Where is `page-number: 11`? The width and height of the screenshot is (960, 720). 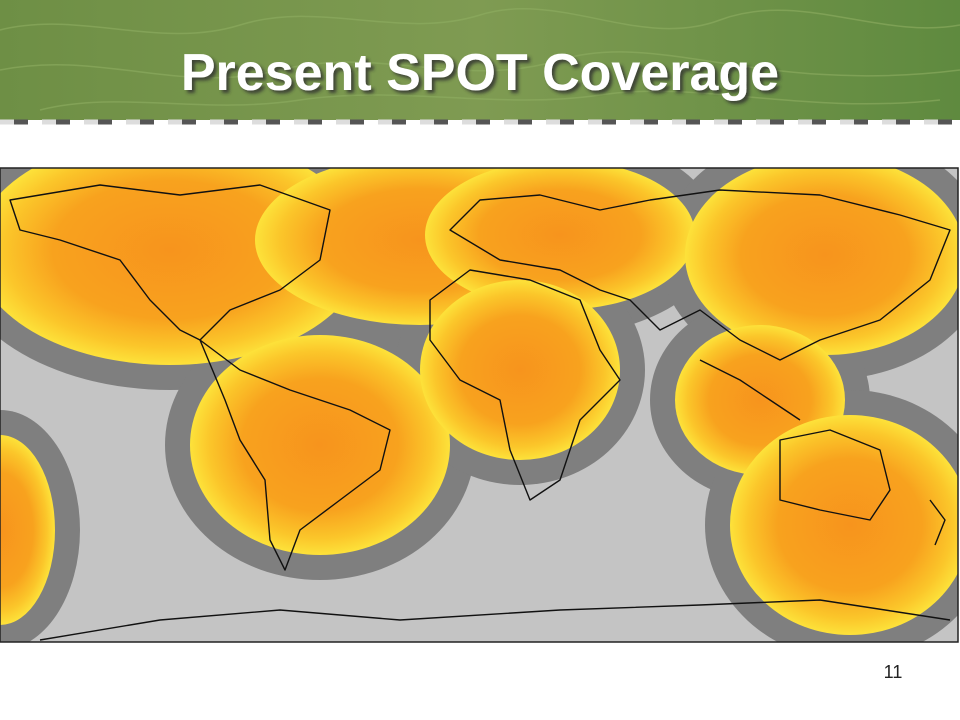 page-number: 11 is located at coordinates (893, 672).